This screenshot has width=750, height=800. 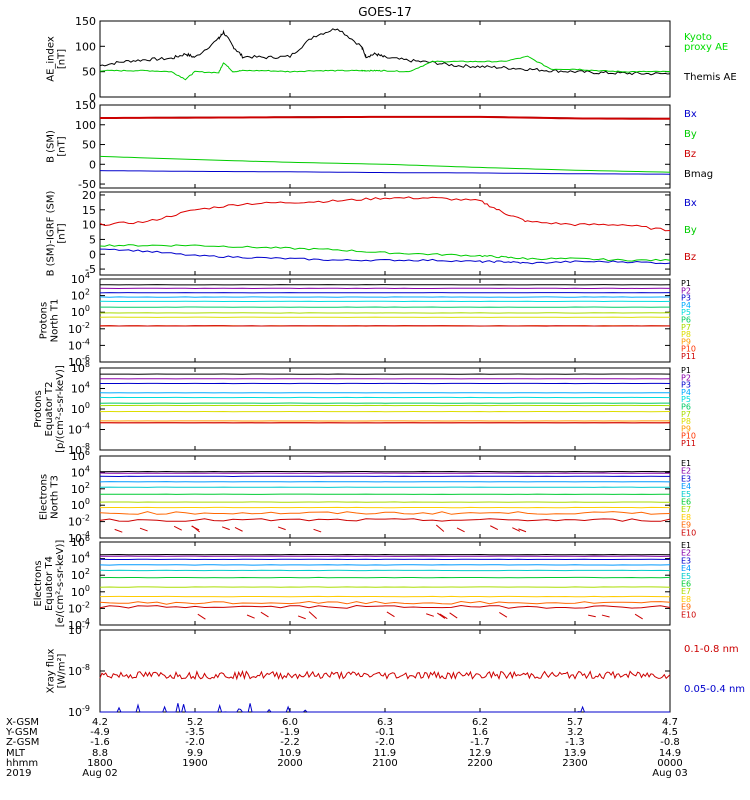 I want to click on electrons-t4-channel-label: E6, so click(x=686, y=584).